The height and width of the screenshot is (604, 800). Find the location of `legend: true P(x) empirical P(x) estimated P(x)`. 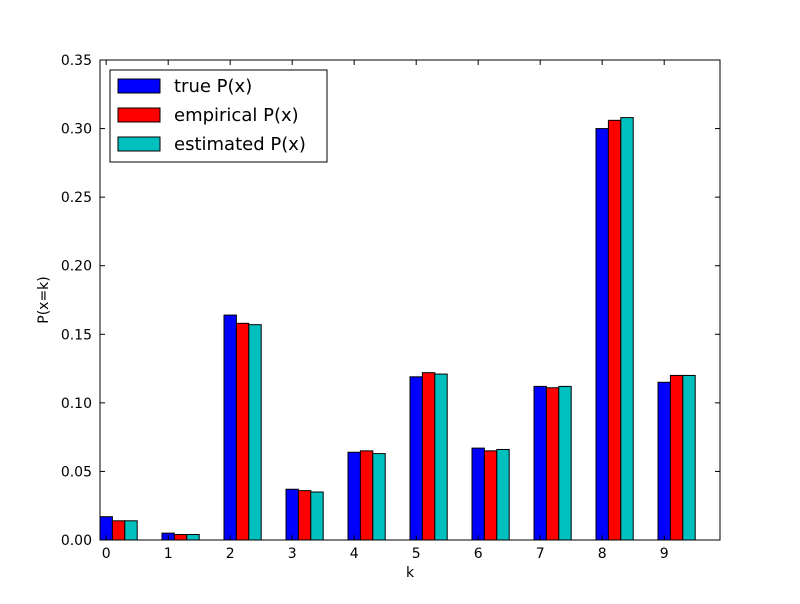

legend: true P(x) empirical P(x) estimated P(x) is located at coordinates (218, 116).